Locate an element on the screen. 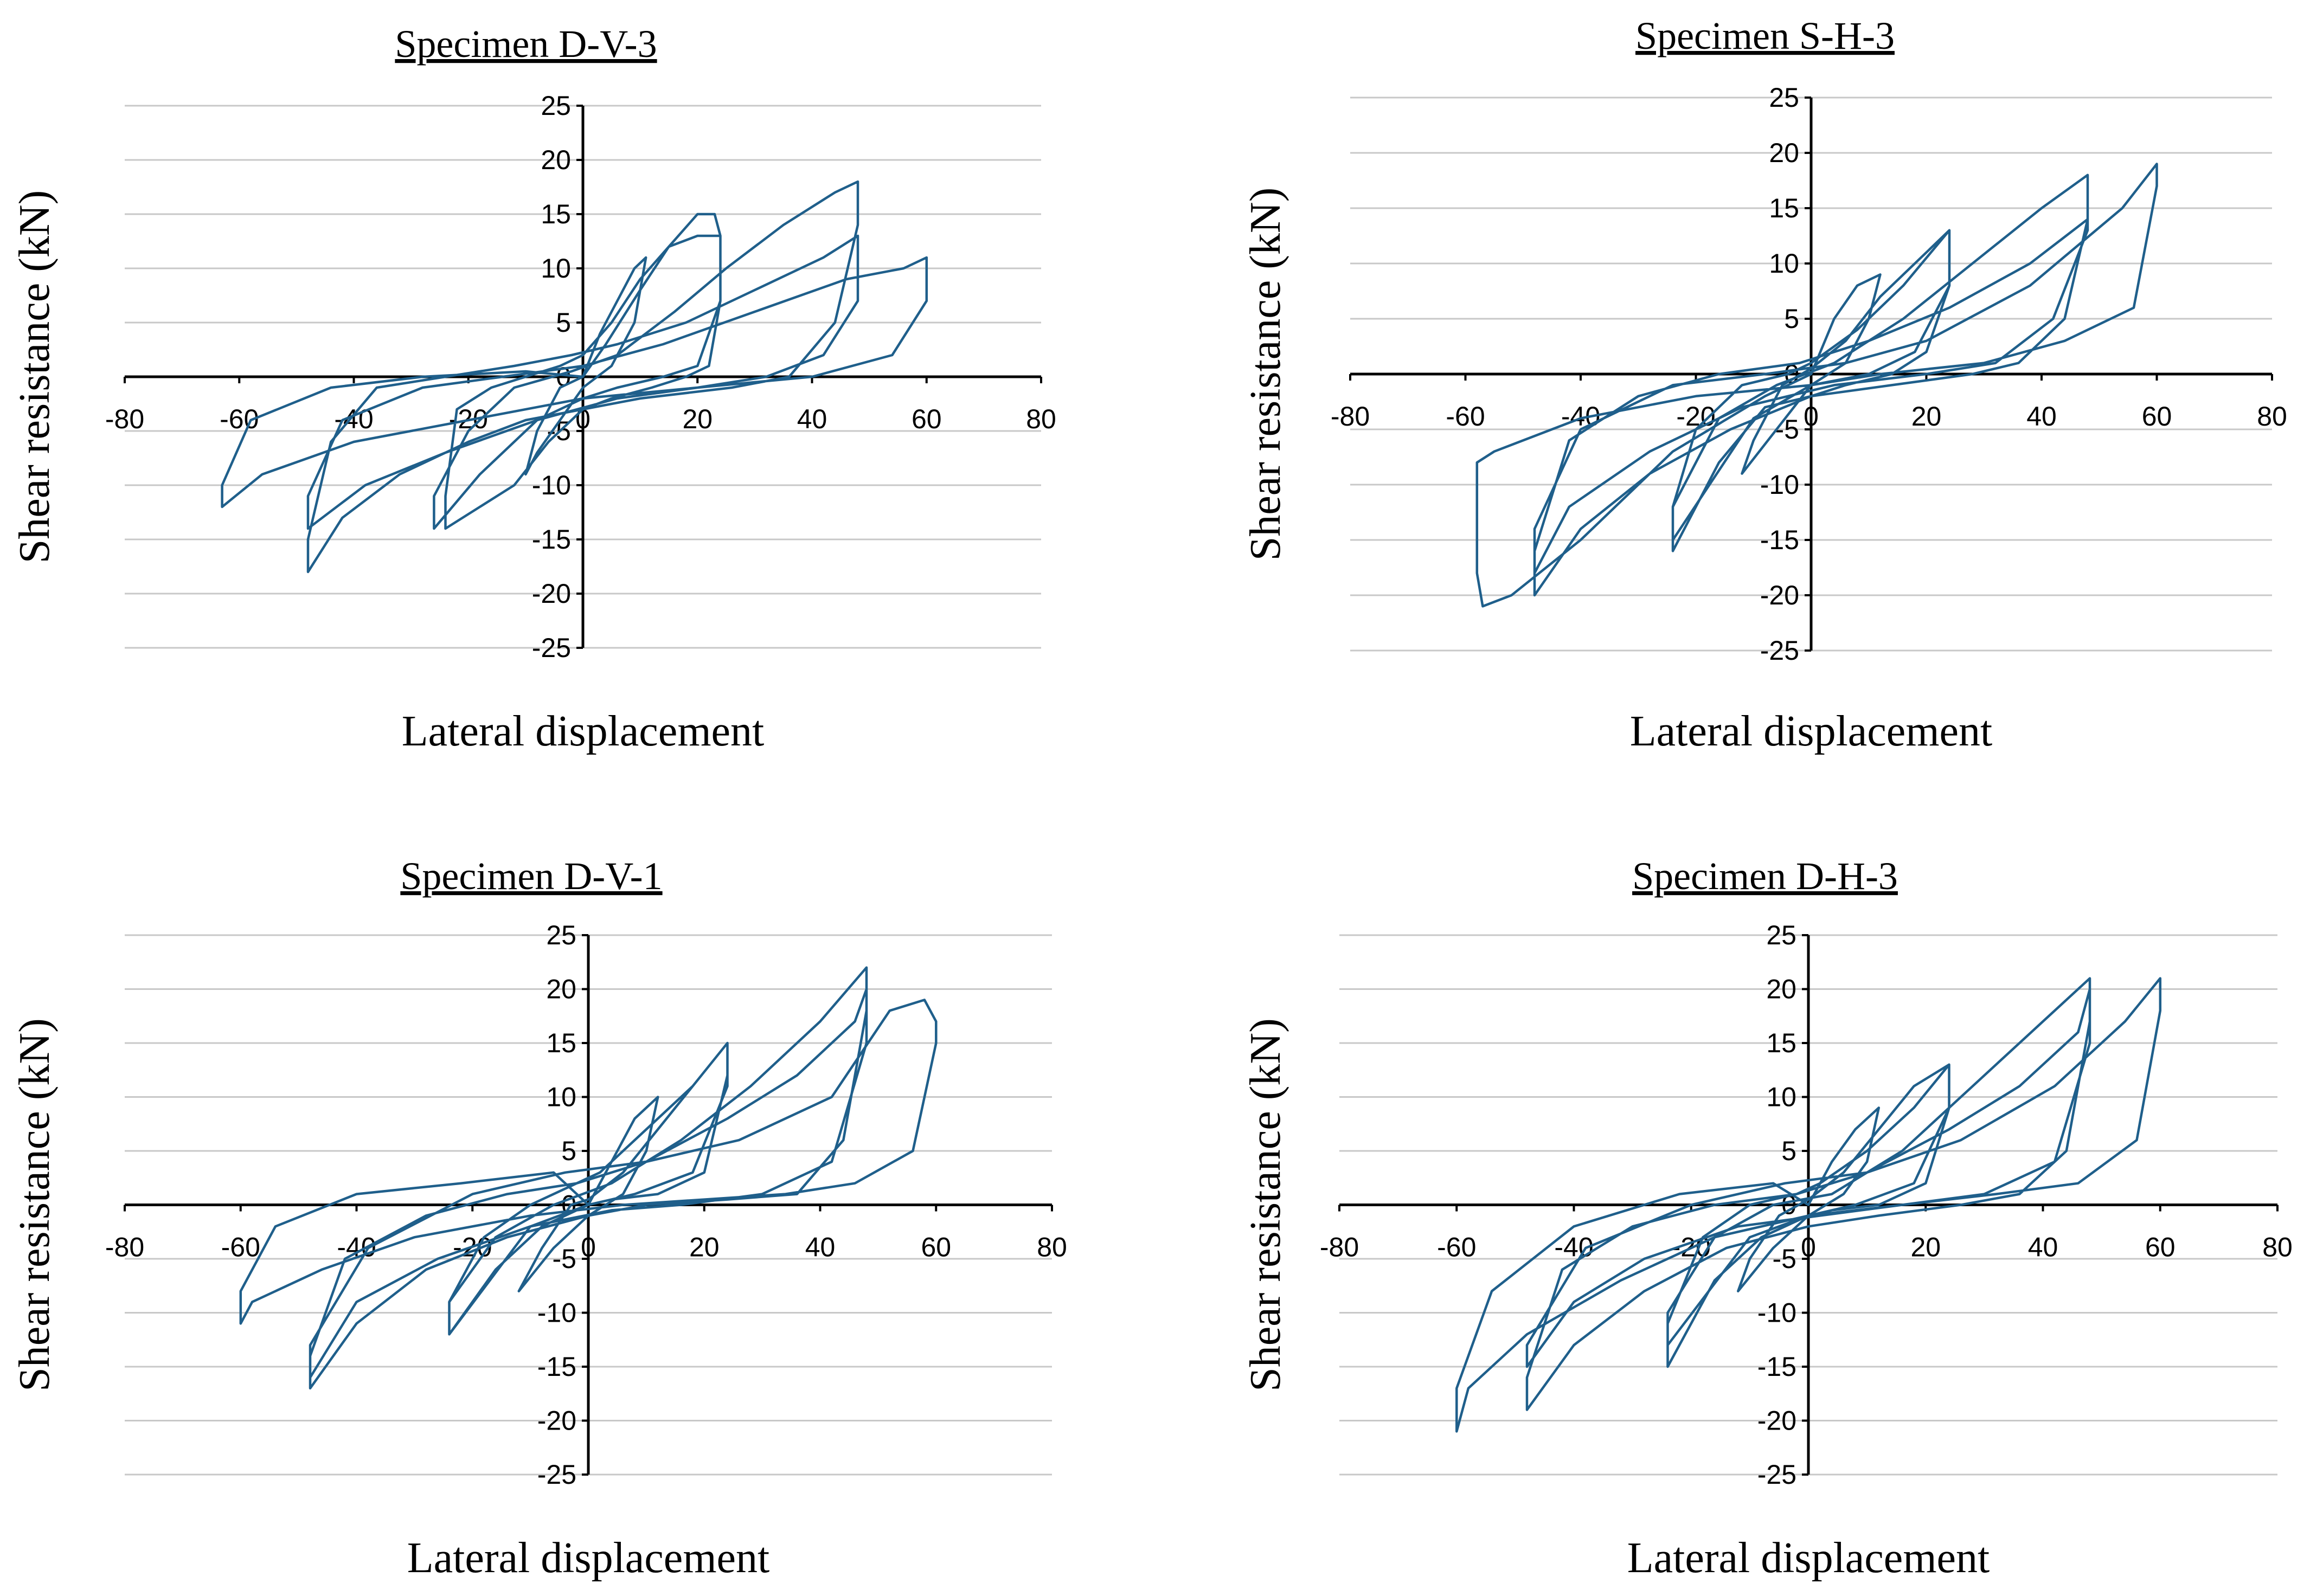  chart-title: Specimen S-H-3 is located at coordinates (1765, 35).